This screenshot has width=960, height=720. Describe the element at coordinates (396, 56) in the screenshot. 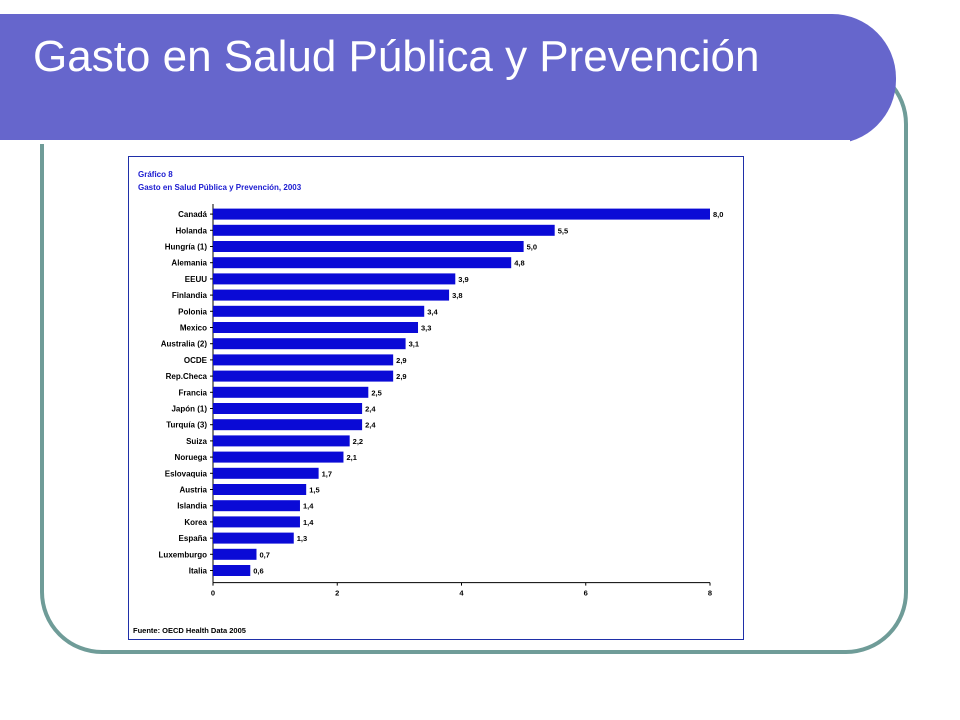

I see `slide-title: Gasto en Salud Pública y Prevención` at that location.